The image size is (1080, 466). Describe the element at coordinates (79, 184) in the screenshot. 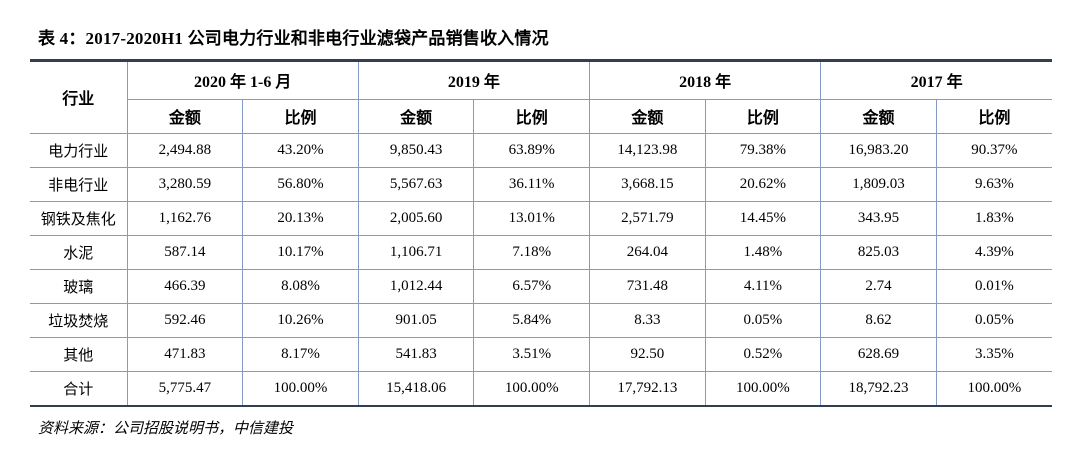

I see `industry-cell: 非电行业` at that location.